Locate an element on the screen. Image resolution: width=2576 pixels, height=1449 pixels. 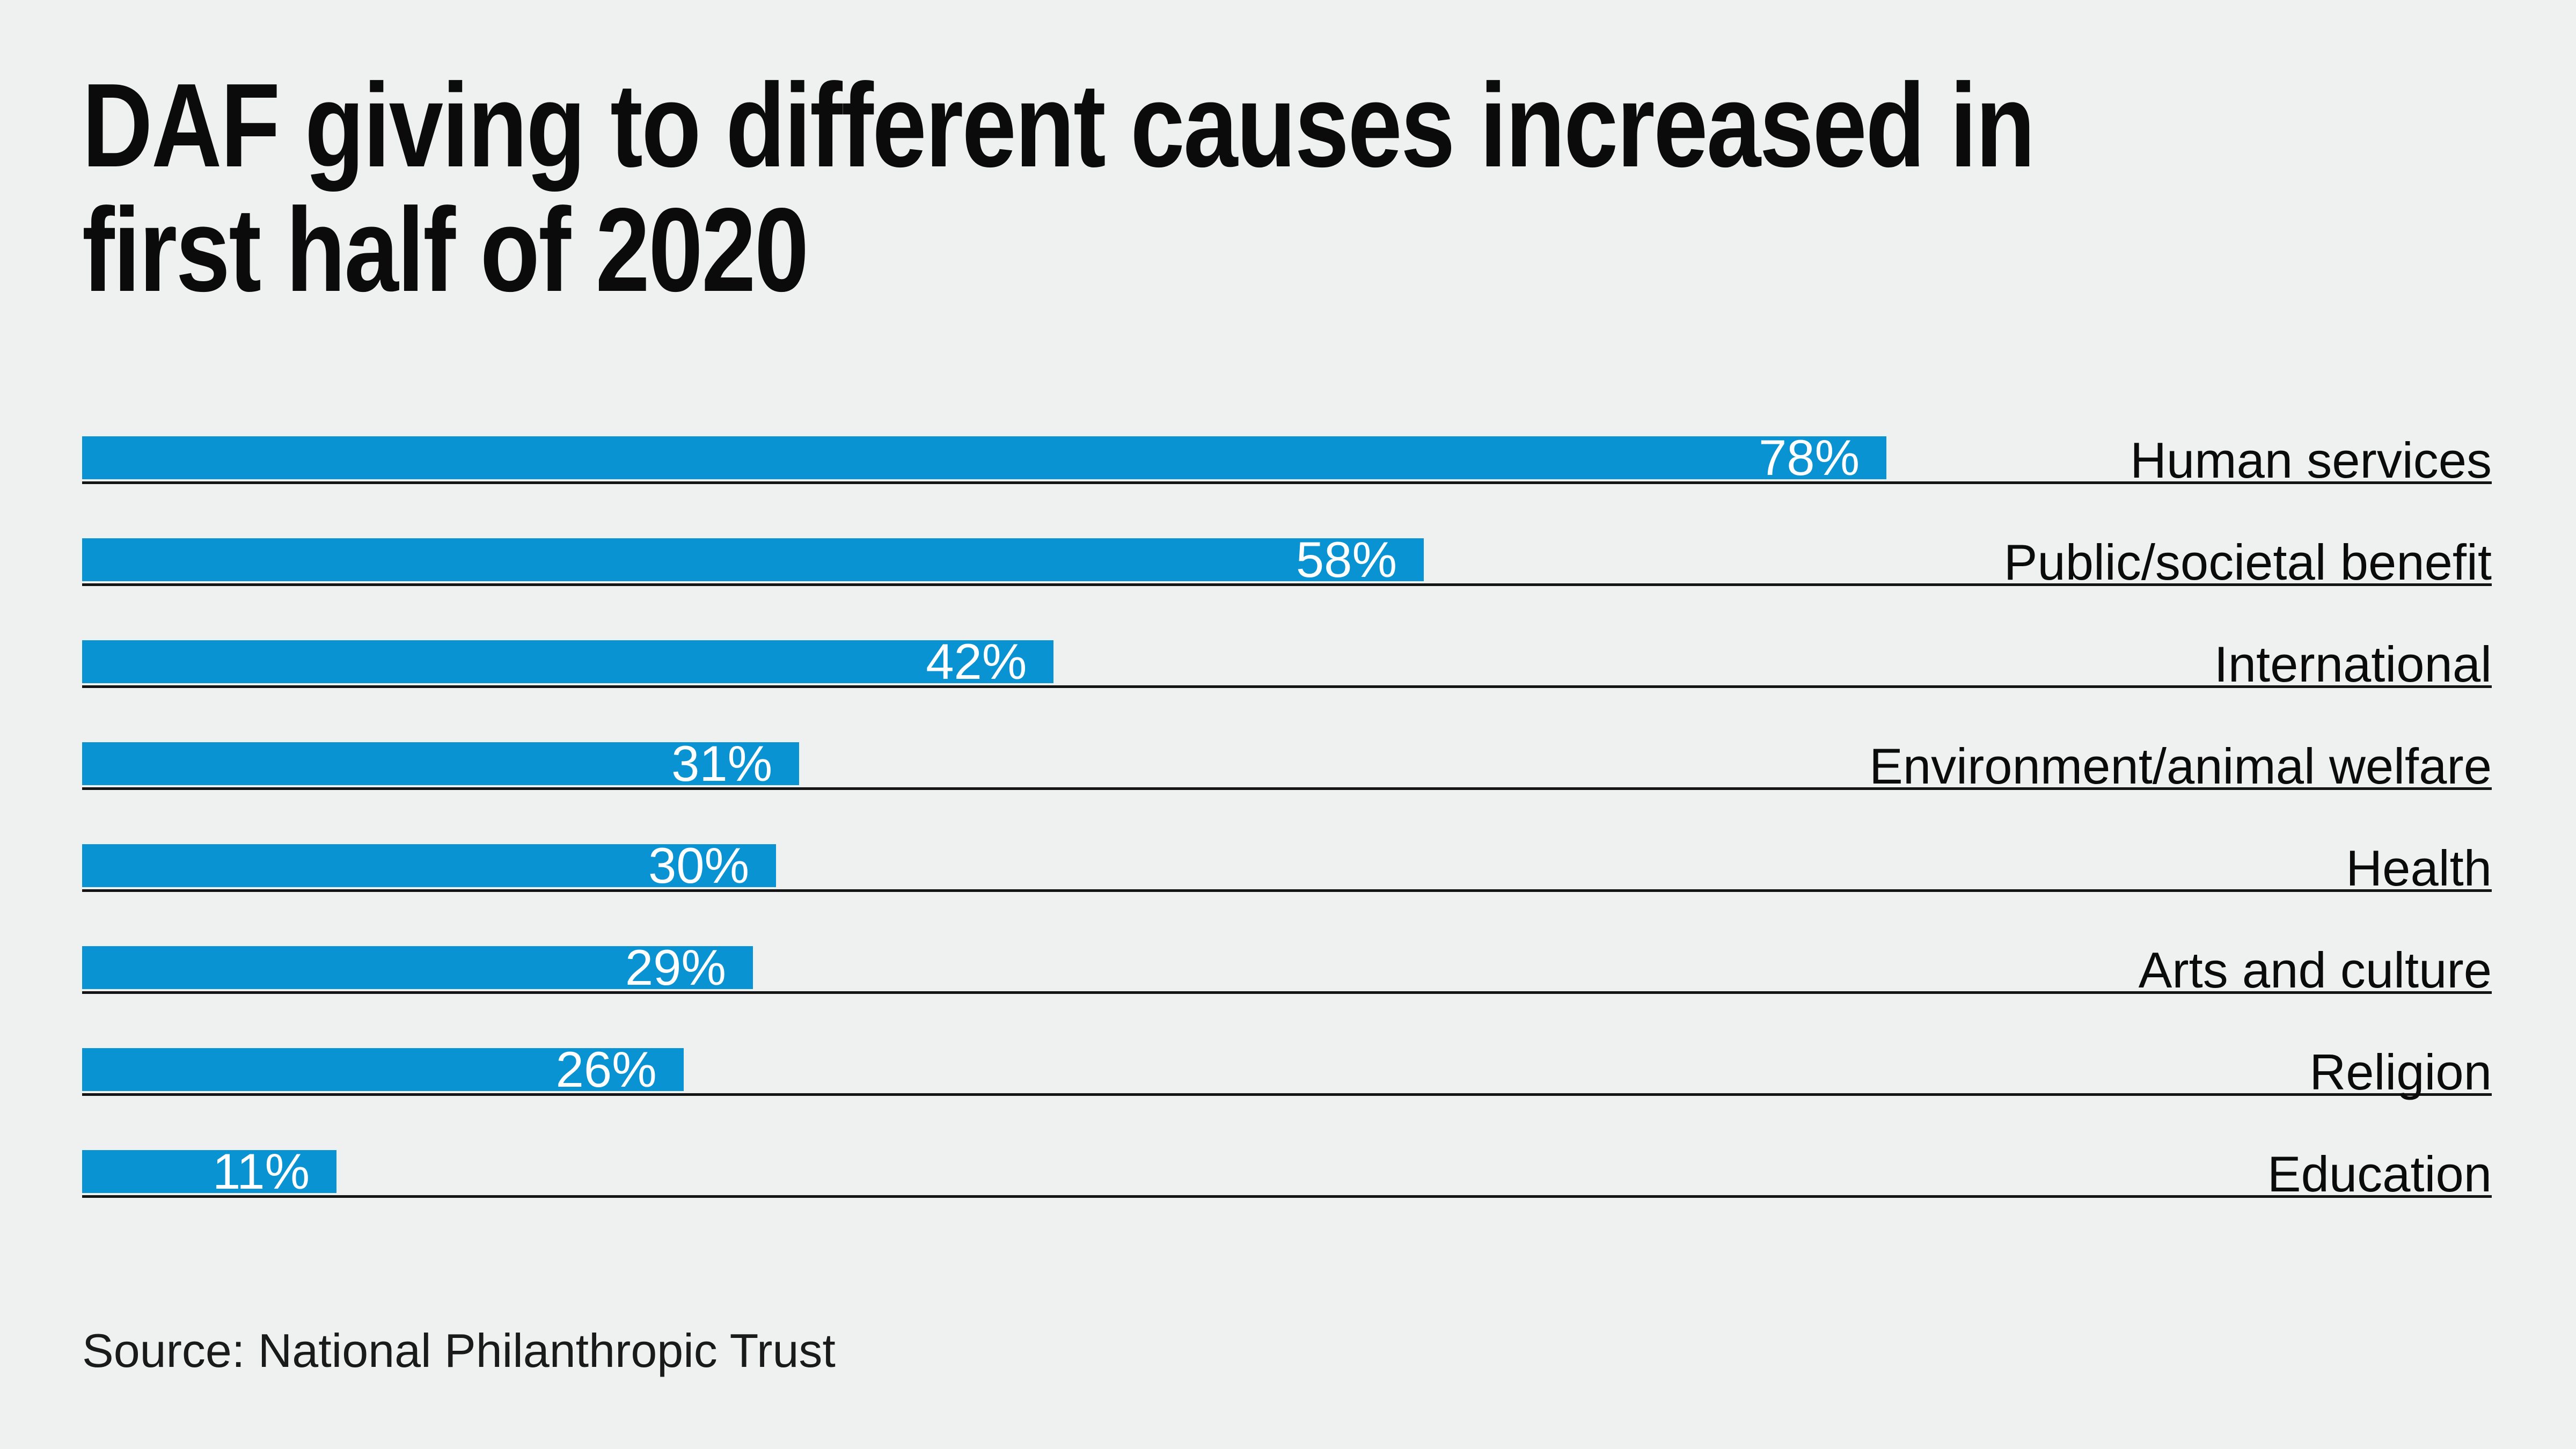
value-label: 78% is located at coordinates (1809, 457).